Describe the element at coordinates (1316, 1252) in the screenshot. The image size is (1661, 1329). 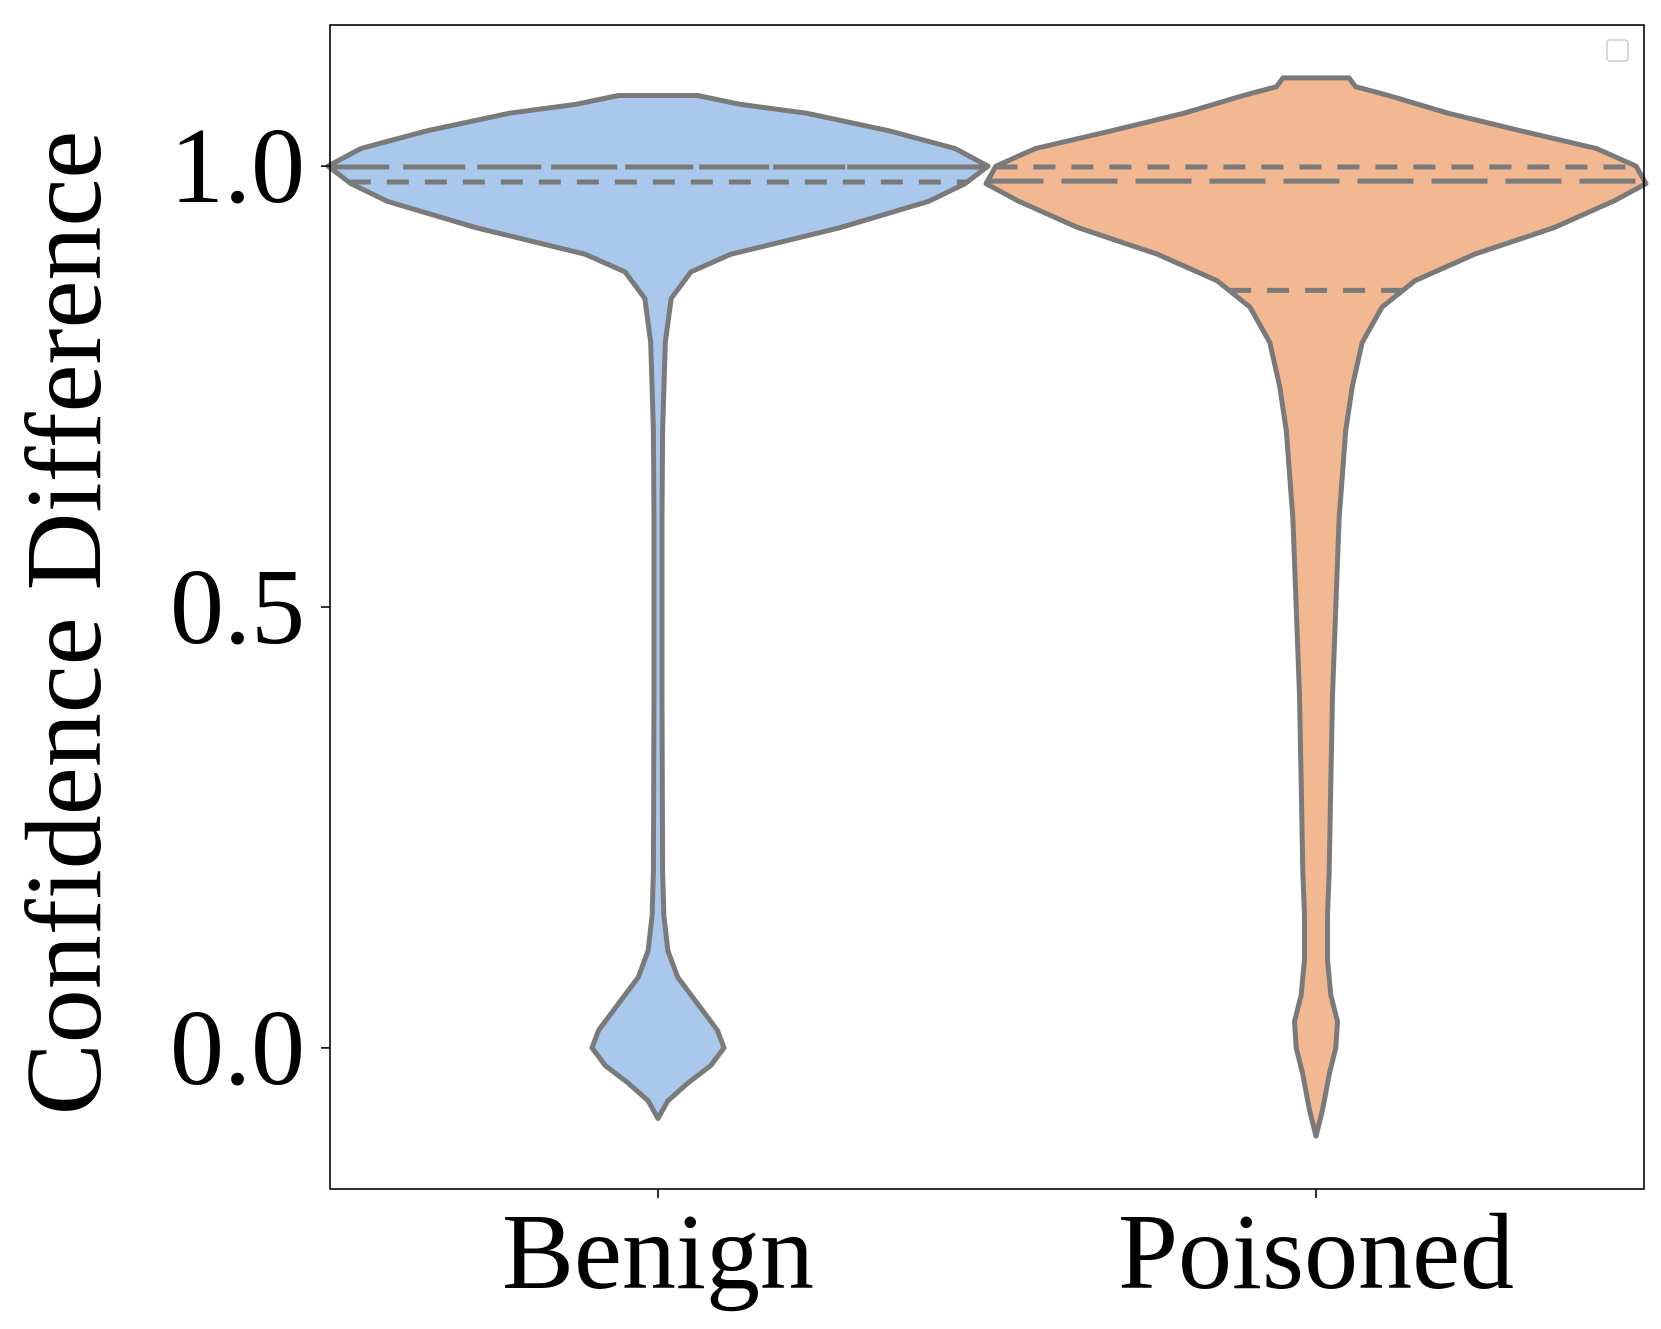
I see `x-tick-label-poisoned: Poisoned` at that location.